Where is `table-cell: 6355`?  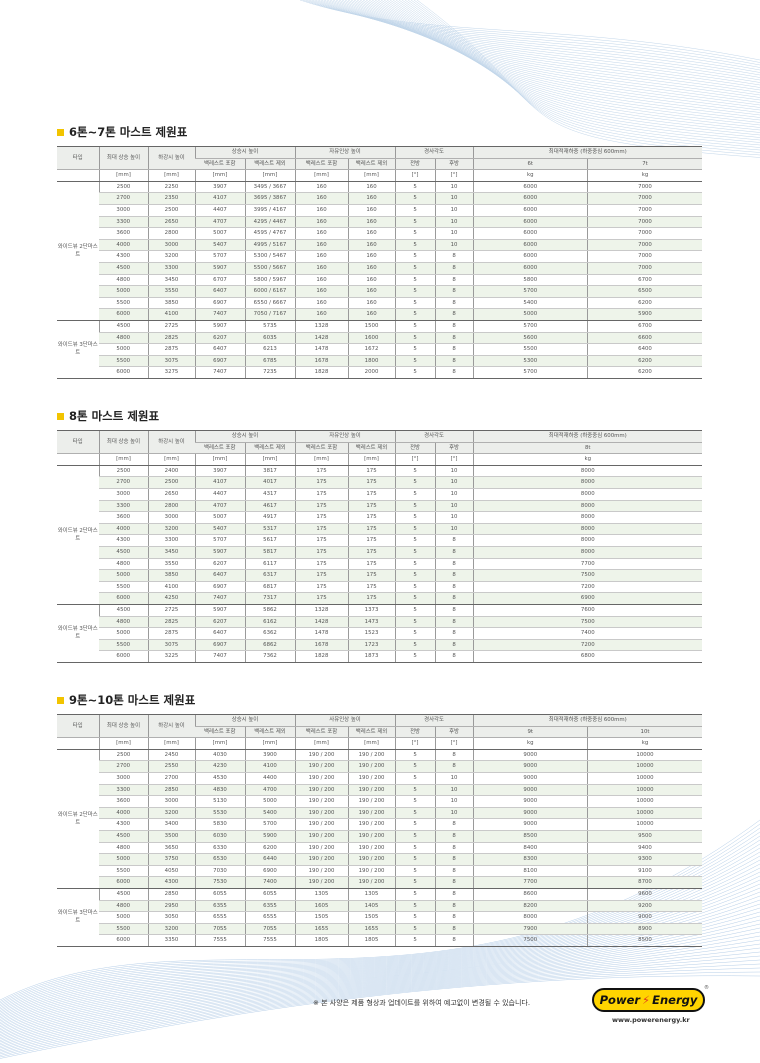
table-cell: 6355 is located at coordinates (270, 906).